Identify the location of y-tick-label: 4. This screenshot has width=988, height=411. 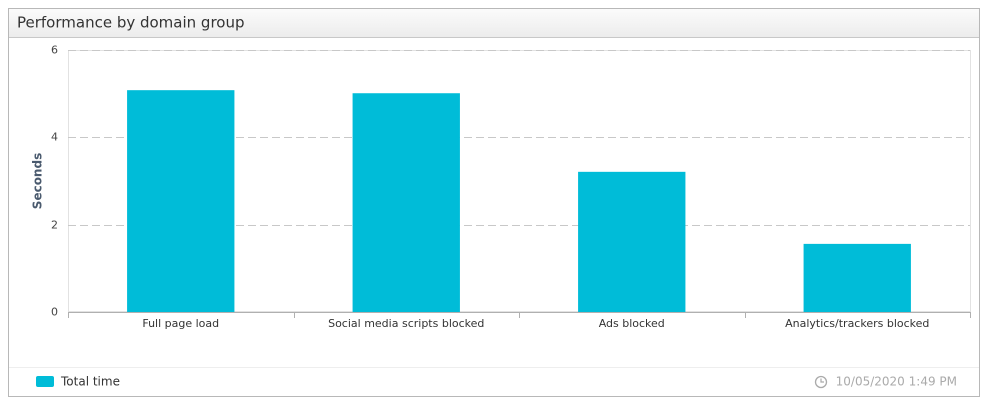
(54, 137).